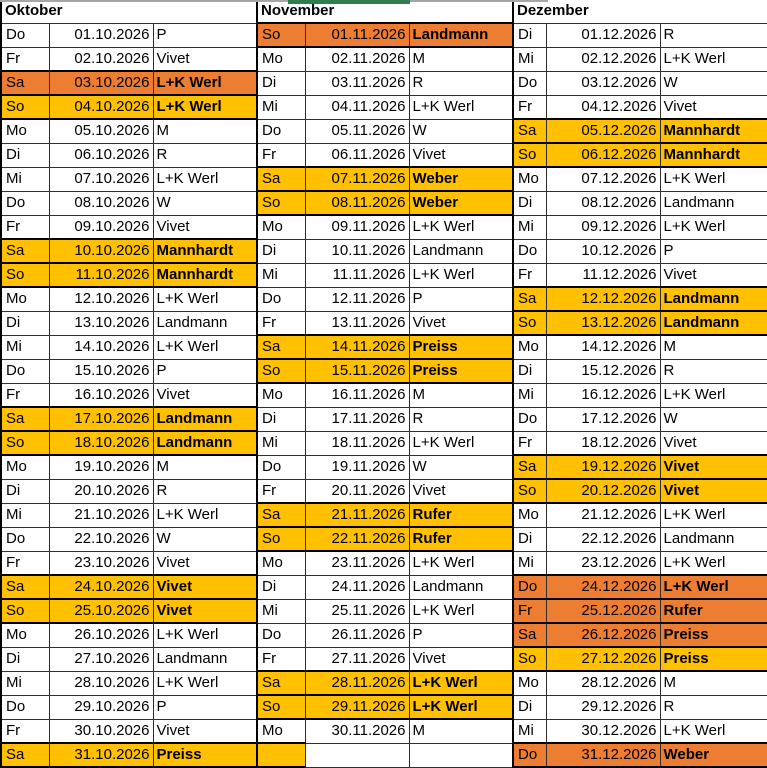 This screenshot has width=767, height=768. What do you see at coordinates (357, 179) in the screenshot?
I see `date-cell: 07.11.2026` at bounding box center [357, 179].